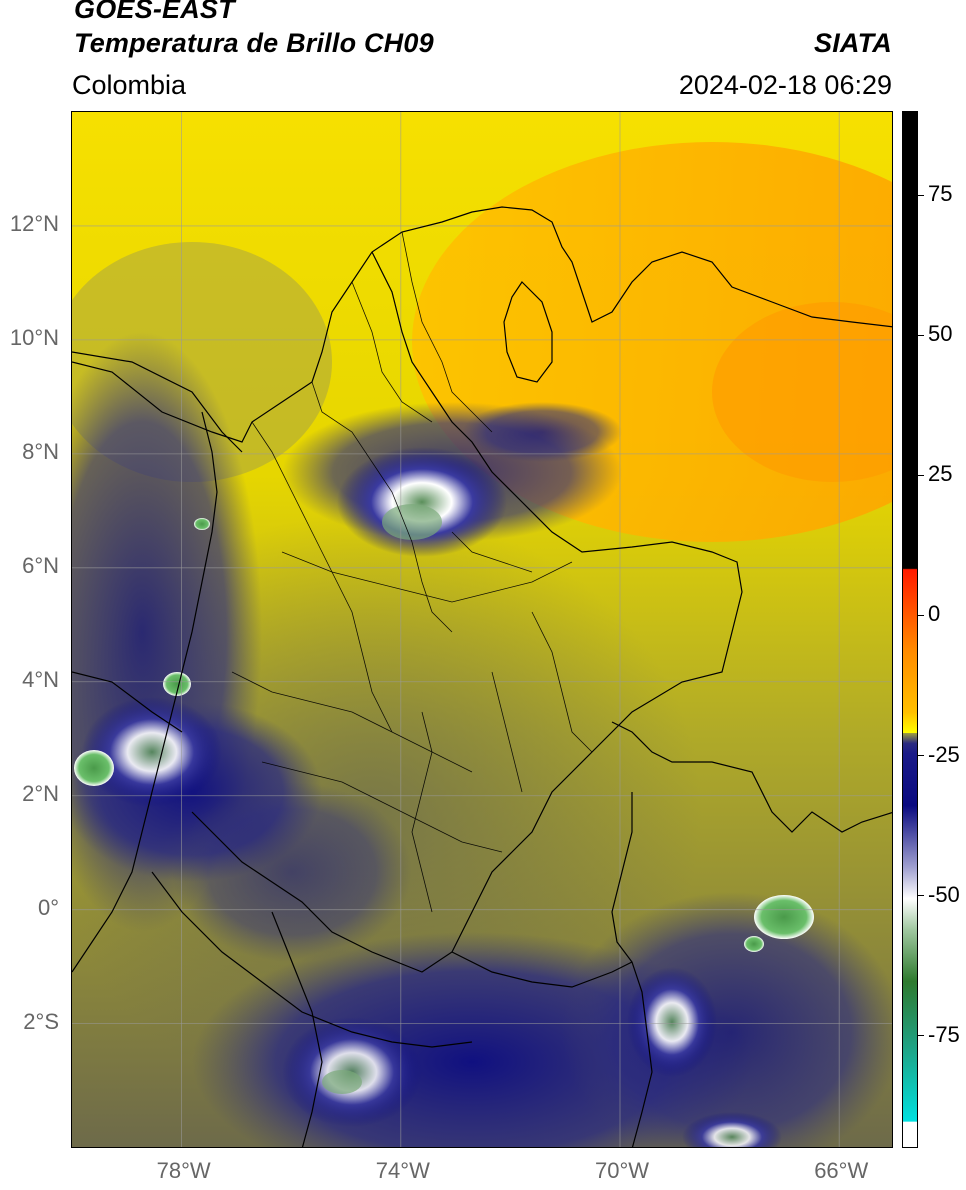 The height and width of the screenshot is (1190, 966). I want to click on storm-cell-east, so click(672, 1022).